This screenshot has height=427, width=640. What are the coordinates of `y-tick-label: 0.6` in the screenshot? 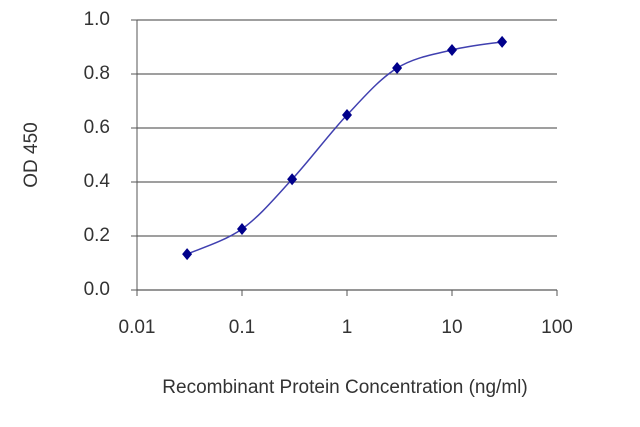 It's located at (97, 127).